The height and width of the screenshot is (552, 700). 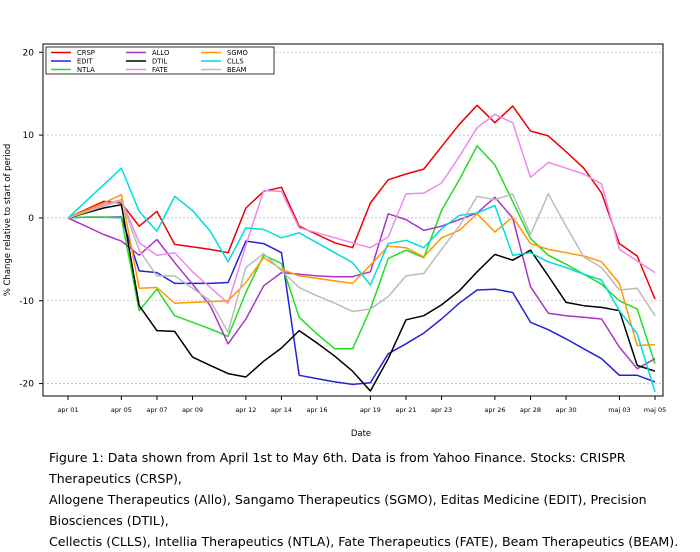 I want to click on y-tick-label: -20, so click(x=26, y=385).